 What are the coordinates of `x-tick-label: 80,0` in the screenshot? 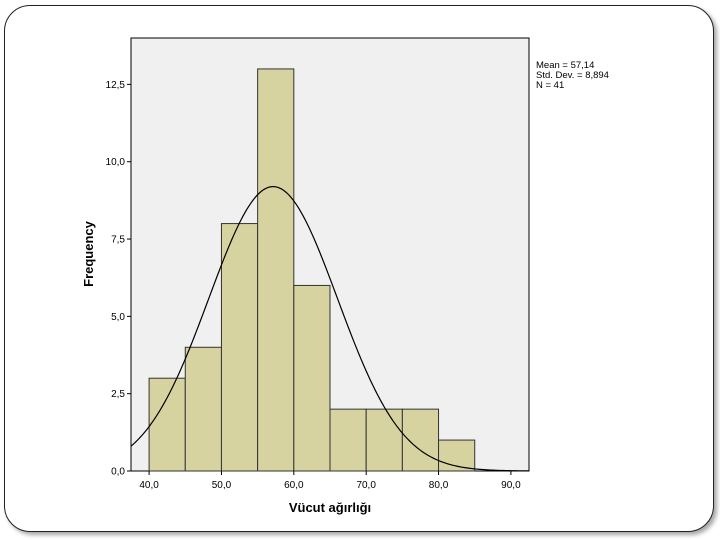 It's located at (439, 485).